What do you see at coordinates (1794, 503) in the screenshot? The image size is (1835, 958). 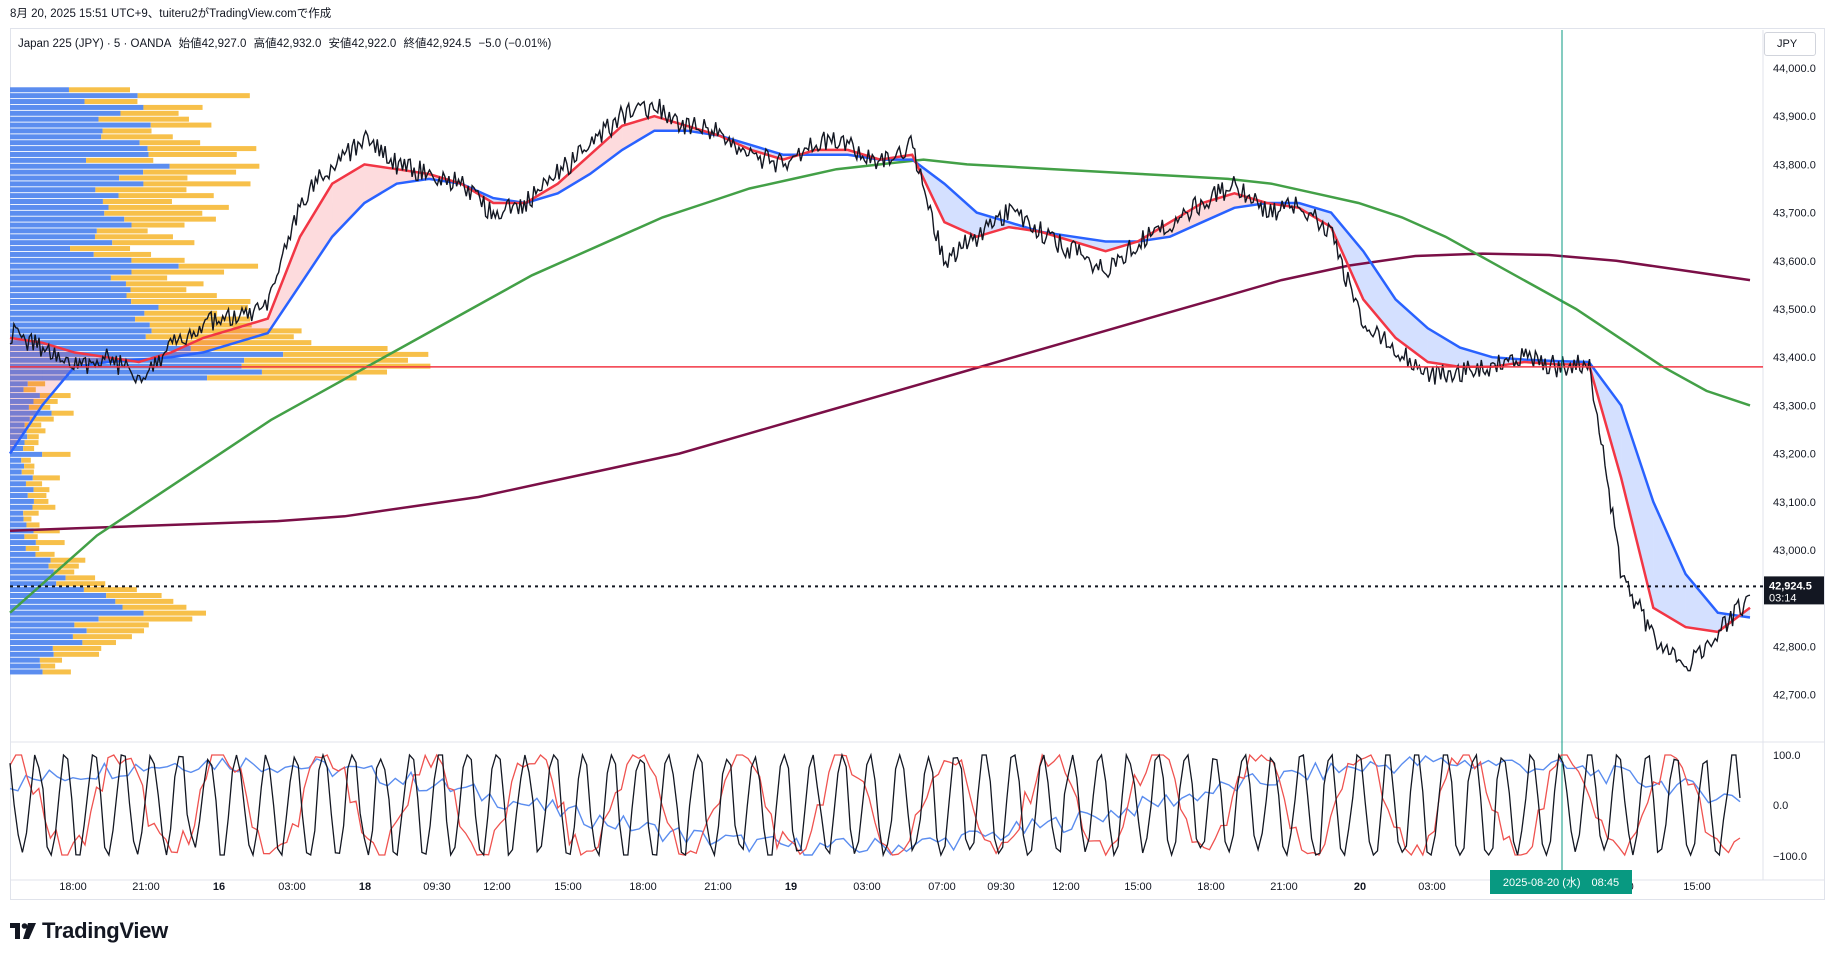 I see `price-tick-label: 43,100.0` at bounding box center [1794, 503].